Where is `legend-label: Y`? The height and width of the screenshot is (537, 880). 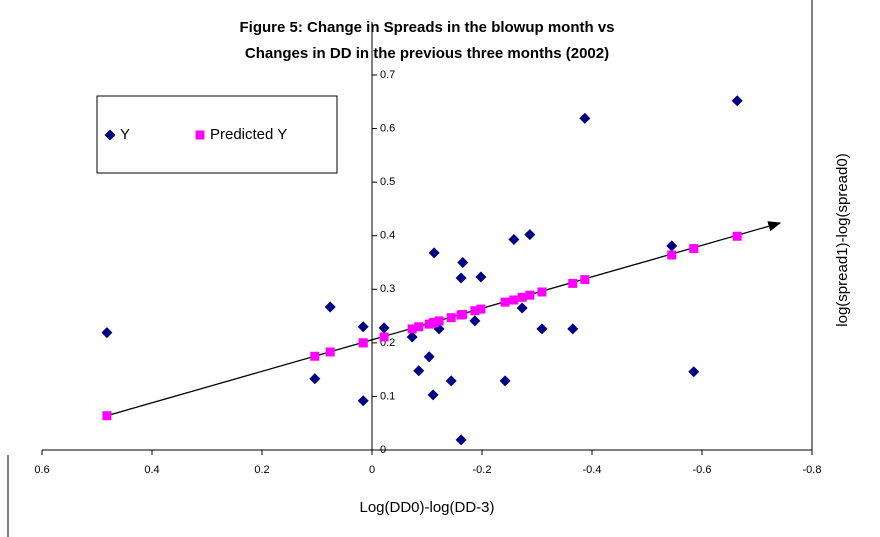
legend-label: Y is located at coordinates (125, 134).